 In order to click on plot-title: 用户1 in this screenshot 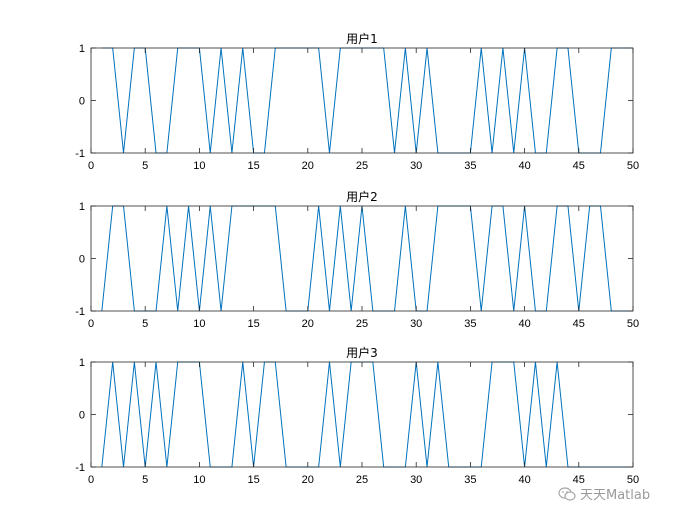, I will do `click(362, 38)`.